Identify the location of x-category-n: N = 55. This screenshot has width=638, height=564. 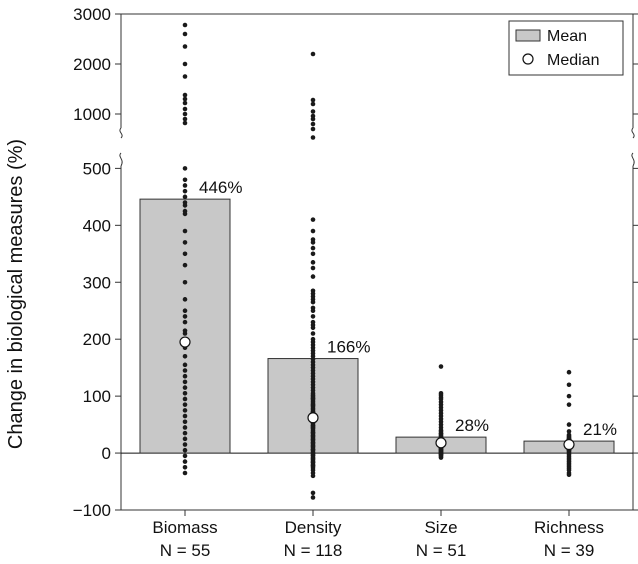
(185, 550).